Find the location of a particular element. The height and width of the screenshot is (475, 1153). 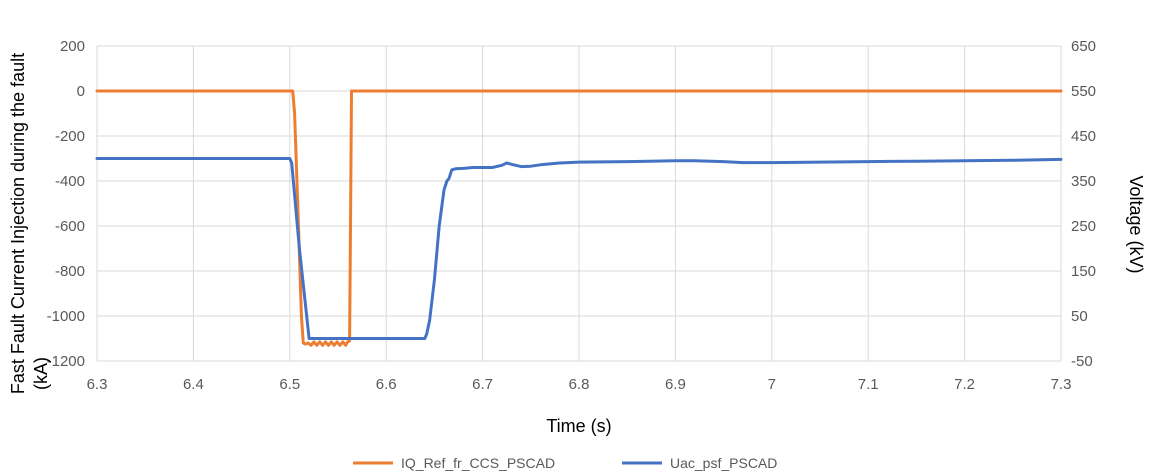

x-tick-label: 6.5 is located at coordinates (289, 384).